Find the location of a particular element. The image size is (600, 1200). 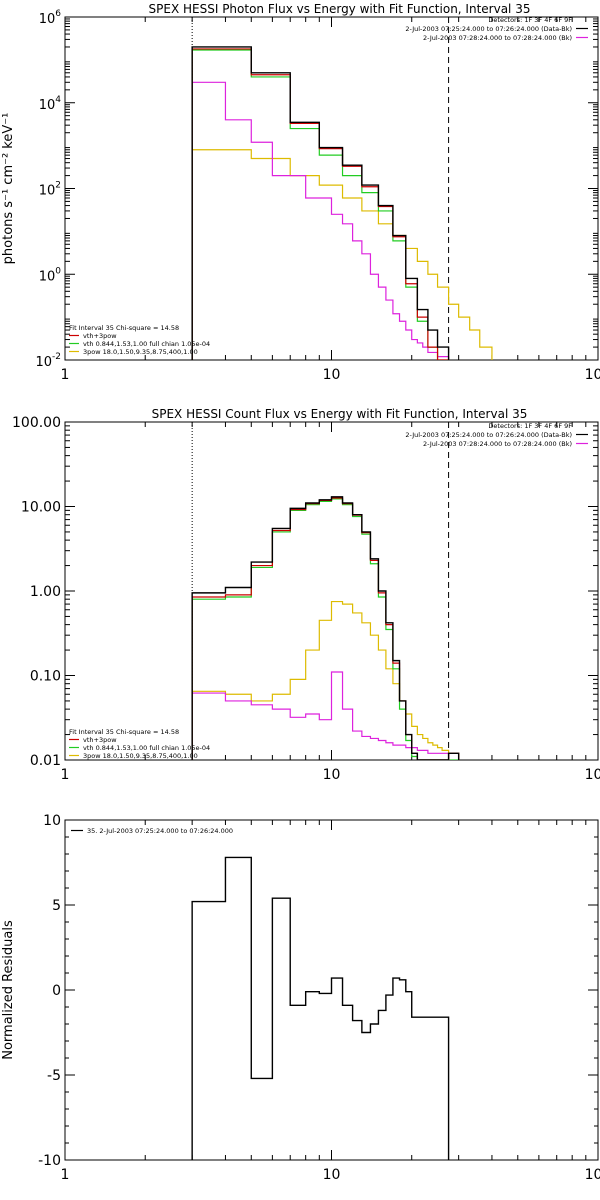

y-tick-label: -10 is located at coordinates (49, 1161).